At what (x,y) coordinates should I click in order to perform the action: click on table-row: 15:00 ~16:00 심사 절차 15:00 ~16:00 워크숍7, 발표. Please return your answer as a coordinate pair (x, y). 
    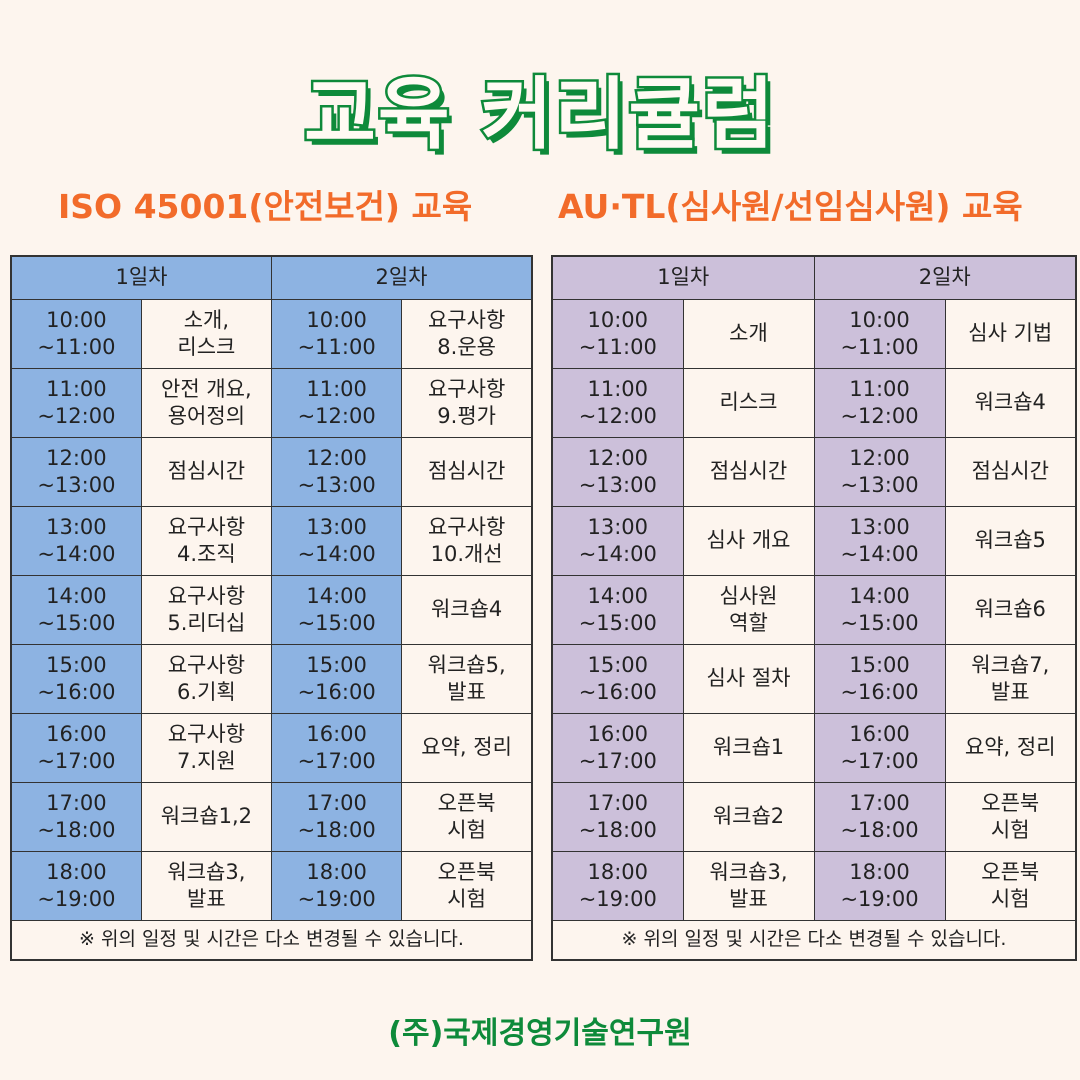
    Looking at the image, I should click on (814, 678).